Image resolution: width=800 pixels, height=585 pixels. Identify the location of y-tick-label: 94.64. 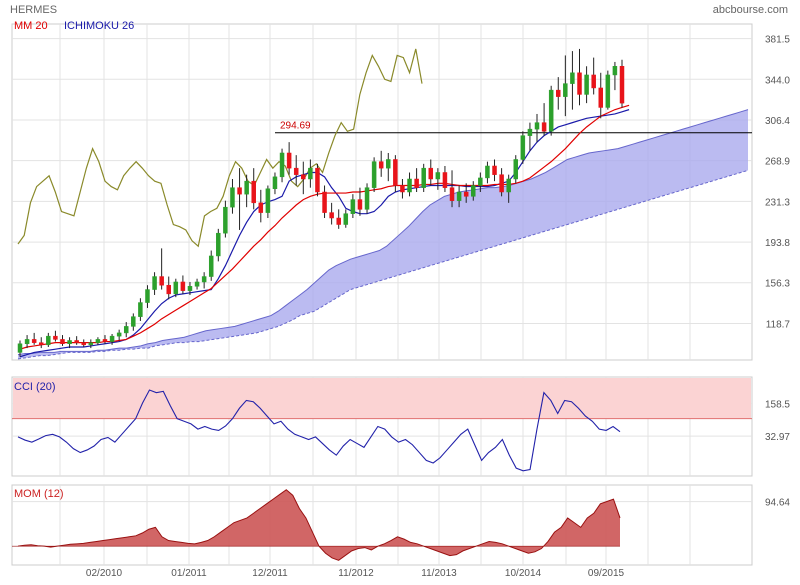
(777, 503).